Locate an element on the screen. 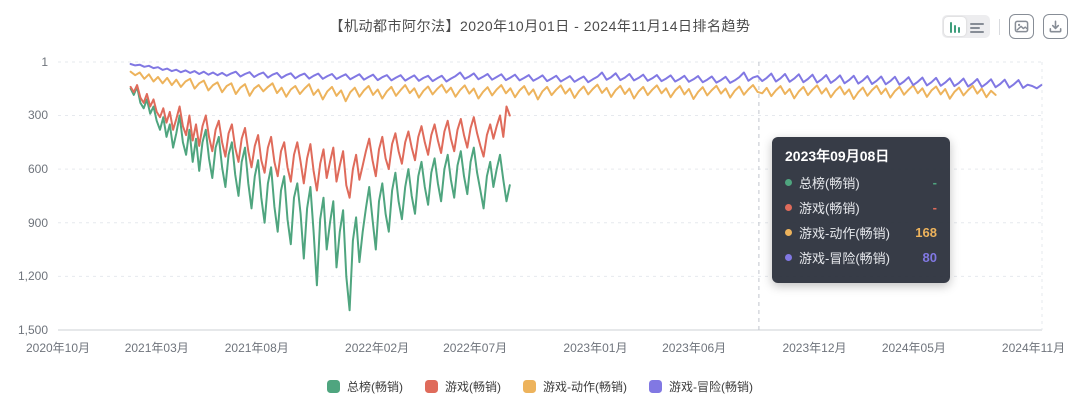  legend: 总榜(畅销) 游戏(畅销) 游戏-动作(畅销) 游戏-冒险(畅销) is located at coordinates (540, 386).